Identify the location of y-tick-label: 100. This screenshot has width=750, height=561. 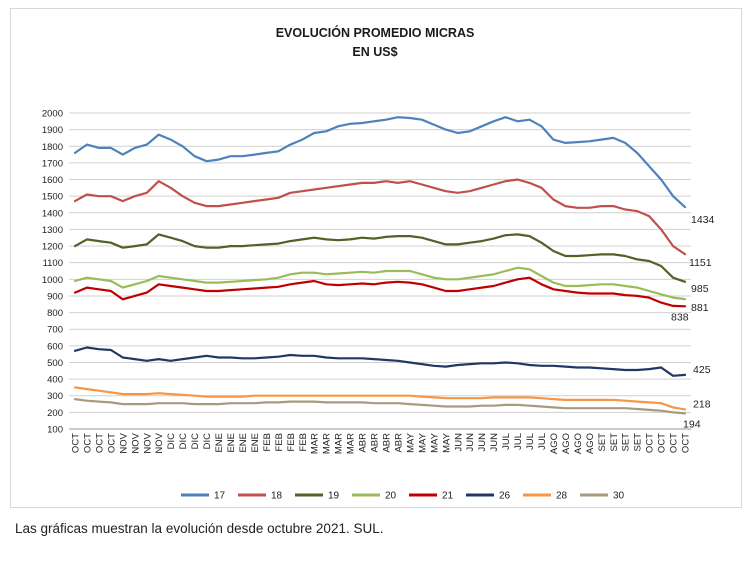
(55, 430).